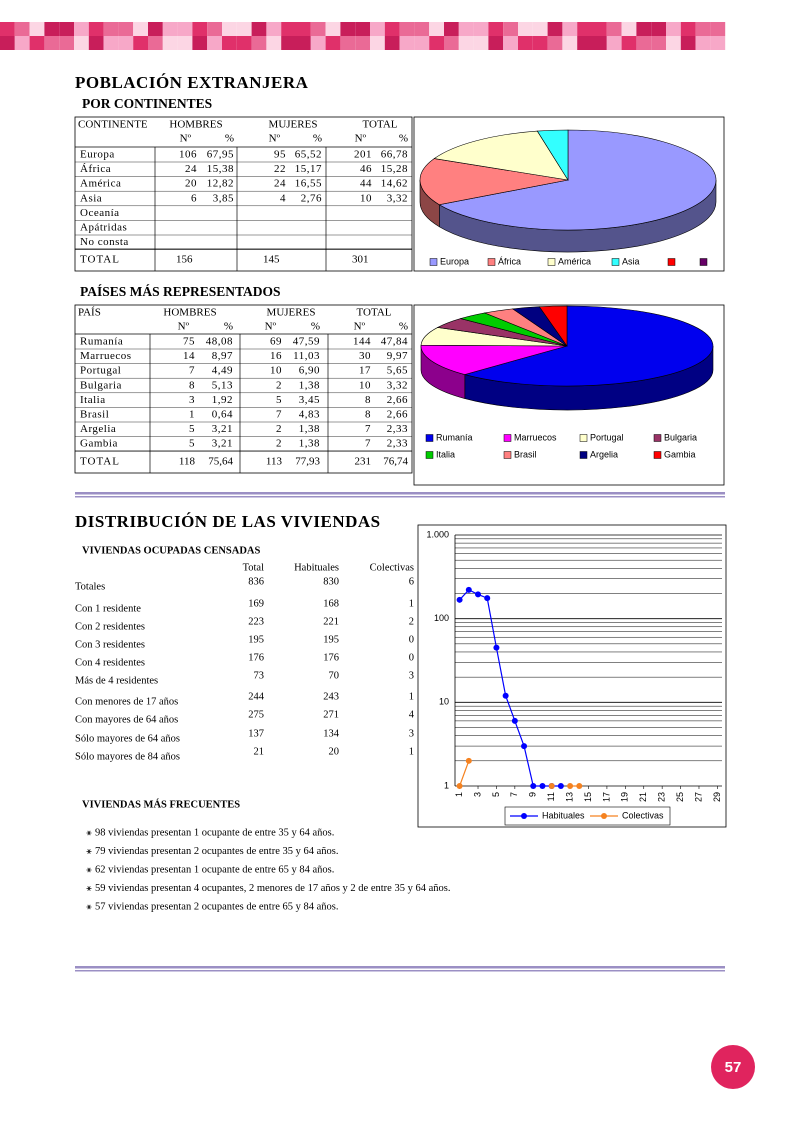 This screenshot has height=1127, width=793. Describe the element at coordinates (569, 797) in the screenshot. I see `x-tick-label: 13` at that location.